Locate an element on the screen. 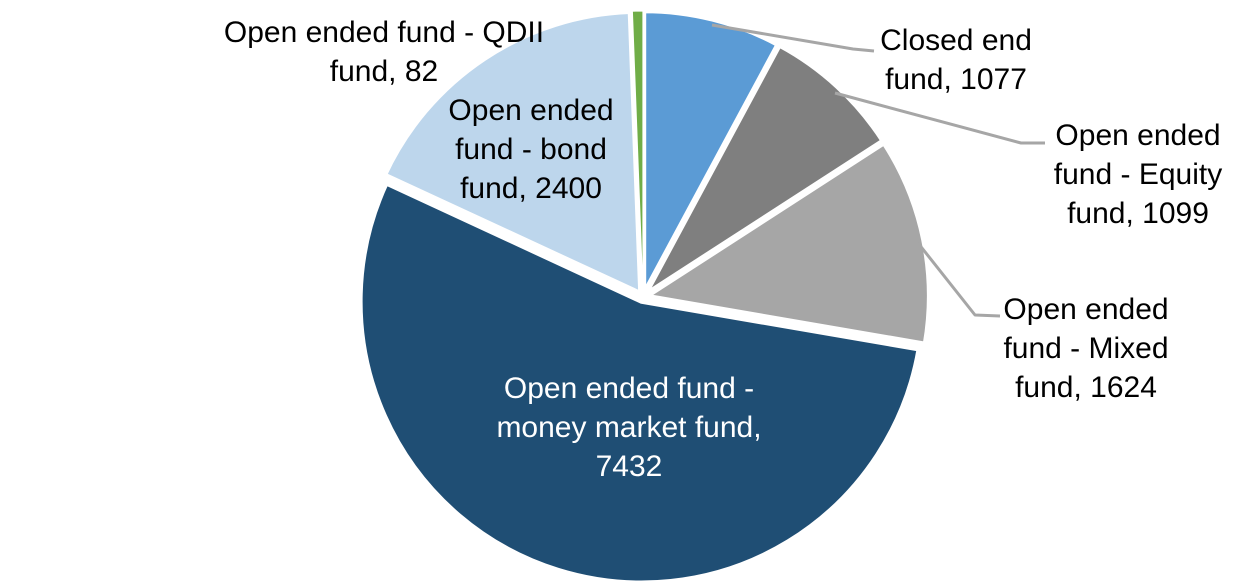 The height and width of the screenshot is (584, 1250). leader-line-closed-end-fund-label is located at coordinates (793, 38).